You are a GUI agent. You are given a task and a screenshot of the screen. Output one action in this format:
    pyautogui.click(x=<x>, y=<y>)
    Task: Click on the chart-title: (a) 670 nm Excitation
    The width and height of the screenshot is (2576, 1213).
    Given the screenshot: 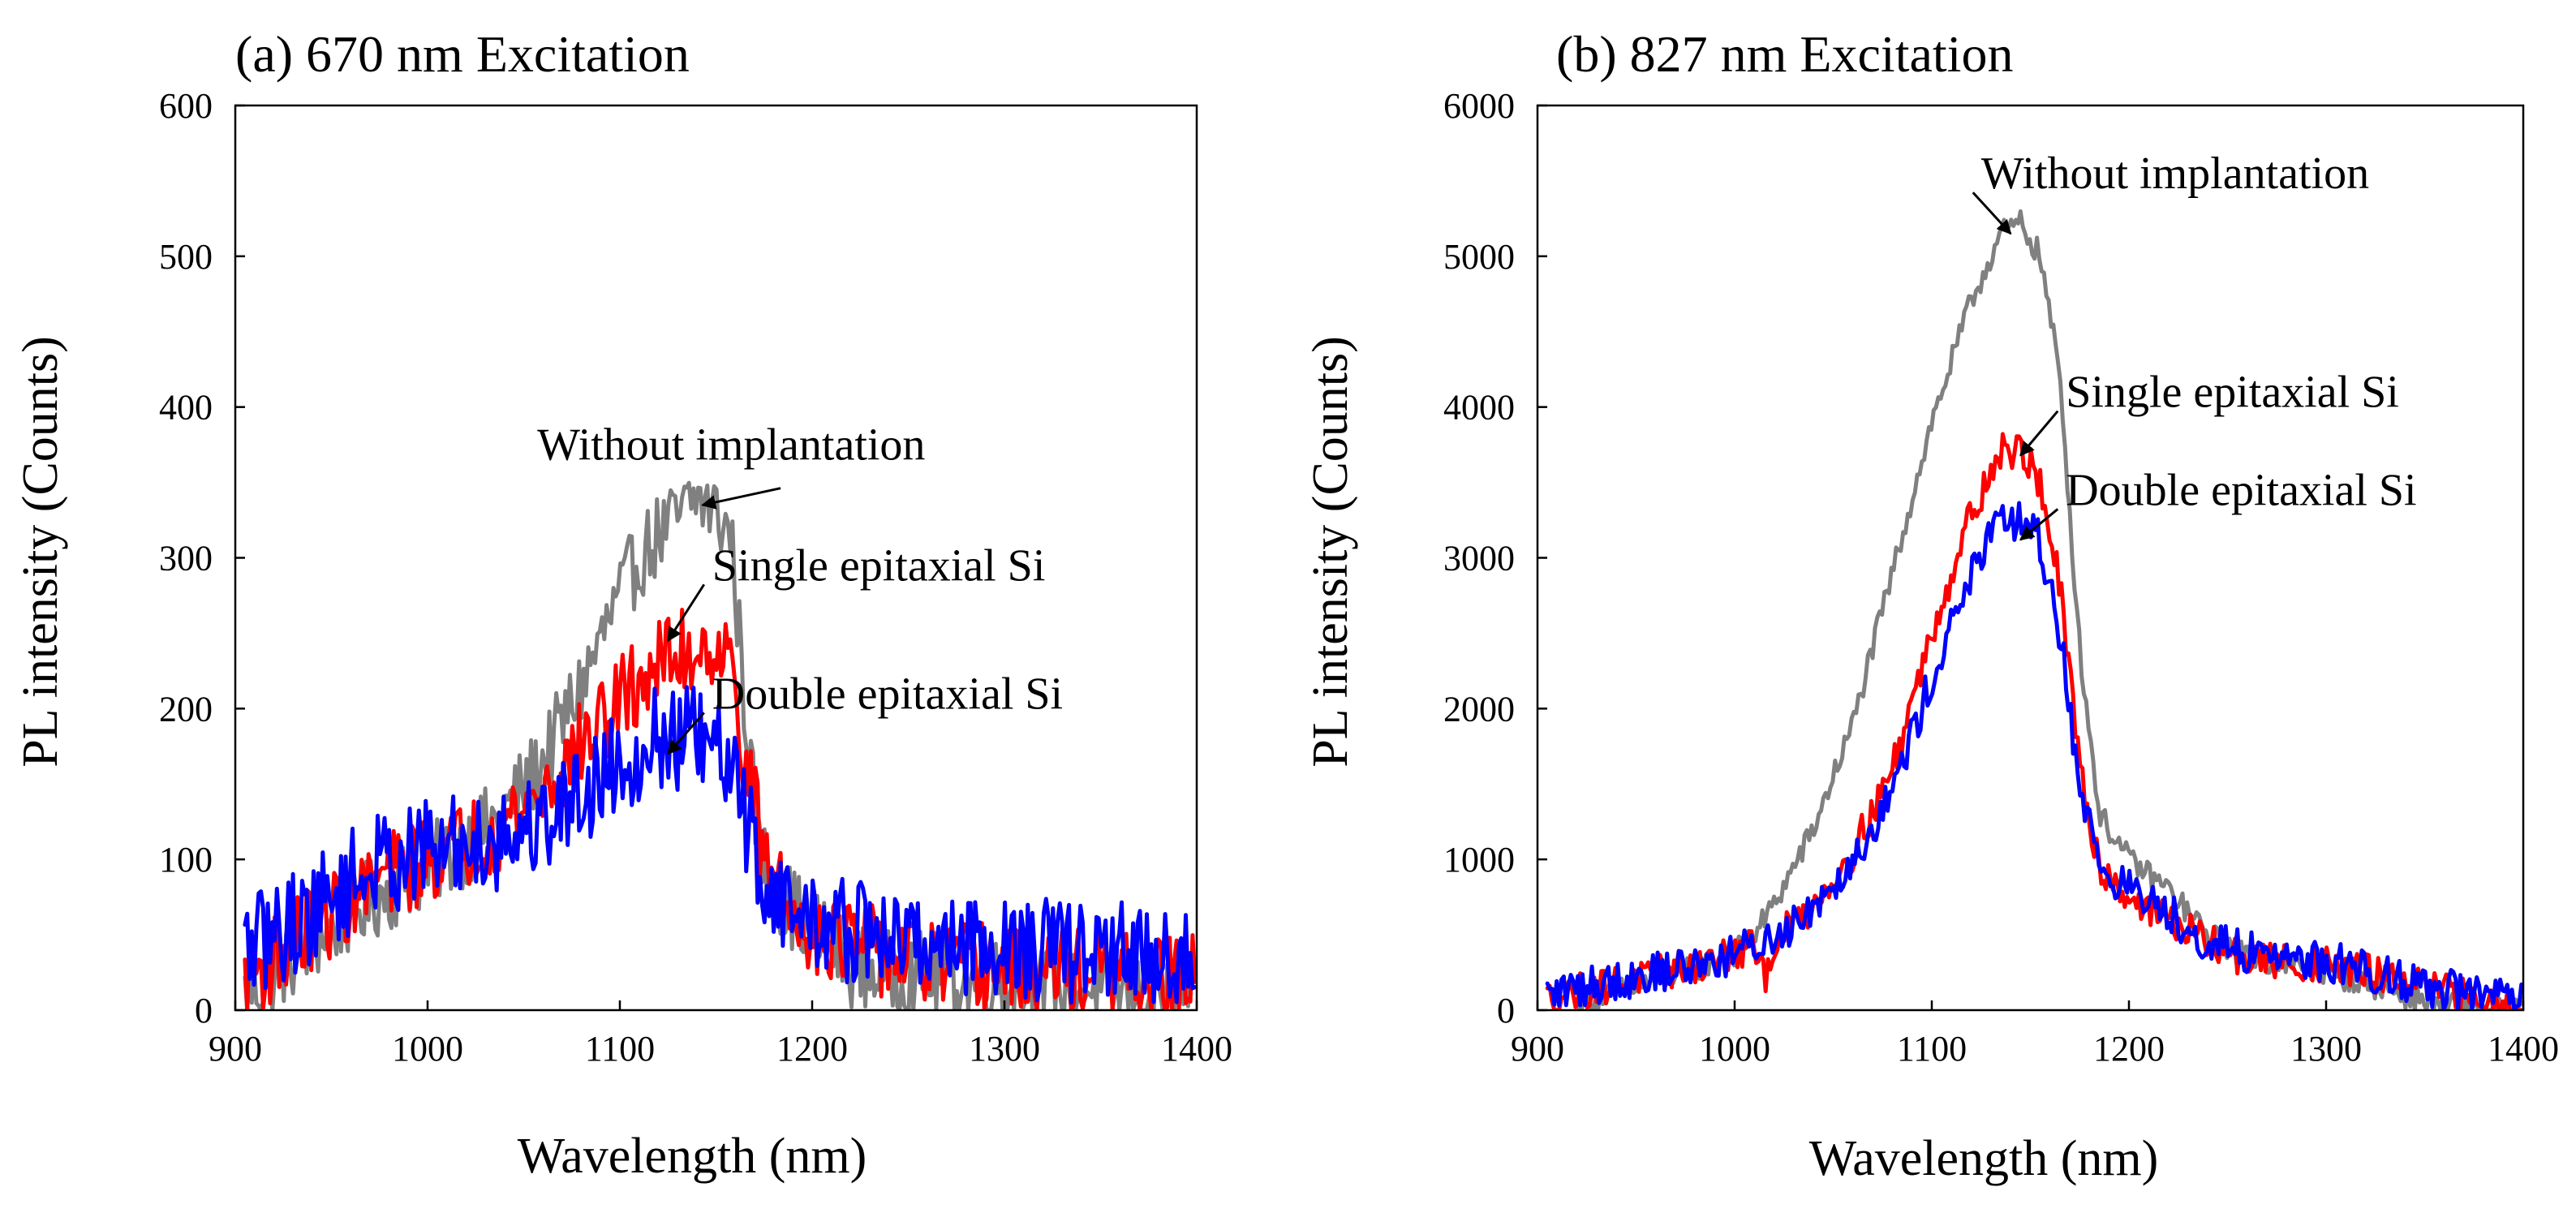 What is the action you would take?
    pyautogui.click(x=462, y=54)
    